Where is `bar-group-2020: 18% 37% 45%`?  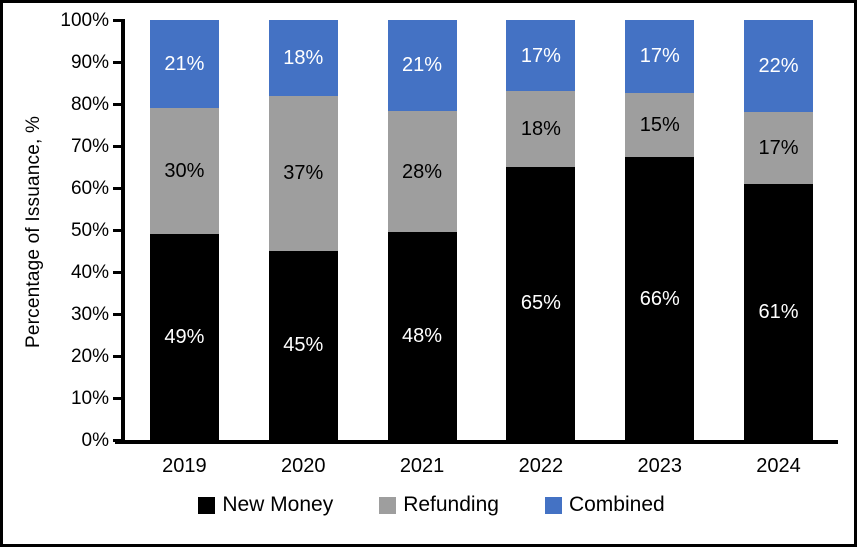 bar-group-2020: 18% 37% 45% is located at coordinates (303, 230).